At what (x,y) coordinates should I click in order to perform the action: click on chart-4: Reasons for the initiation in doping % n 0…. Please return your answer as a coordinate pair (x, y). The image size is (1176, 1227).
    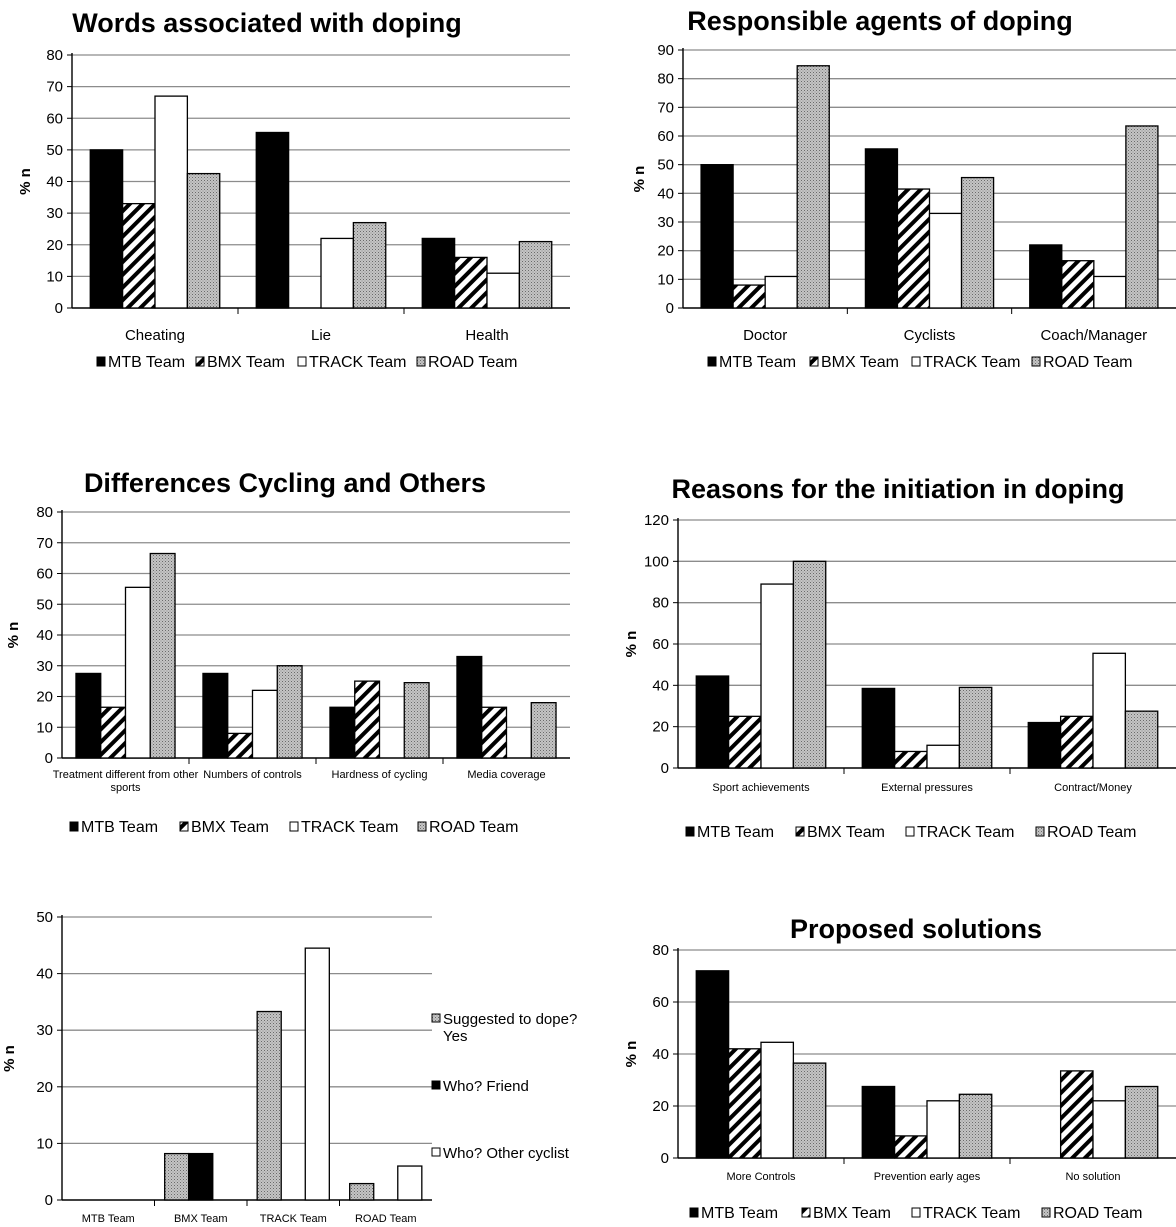
    Looking at the image, I should click on (899, 657).